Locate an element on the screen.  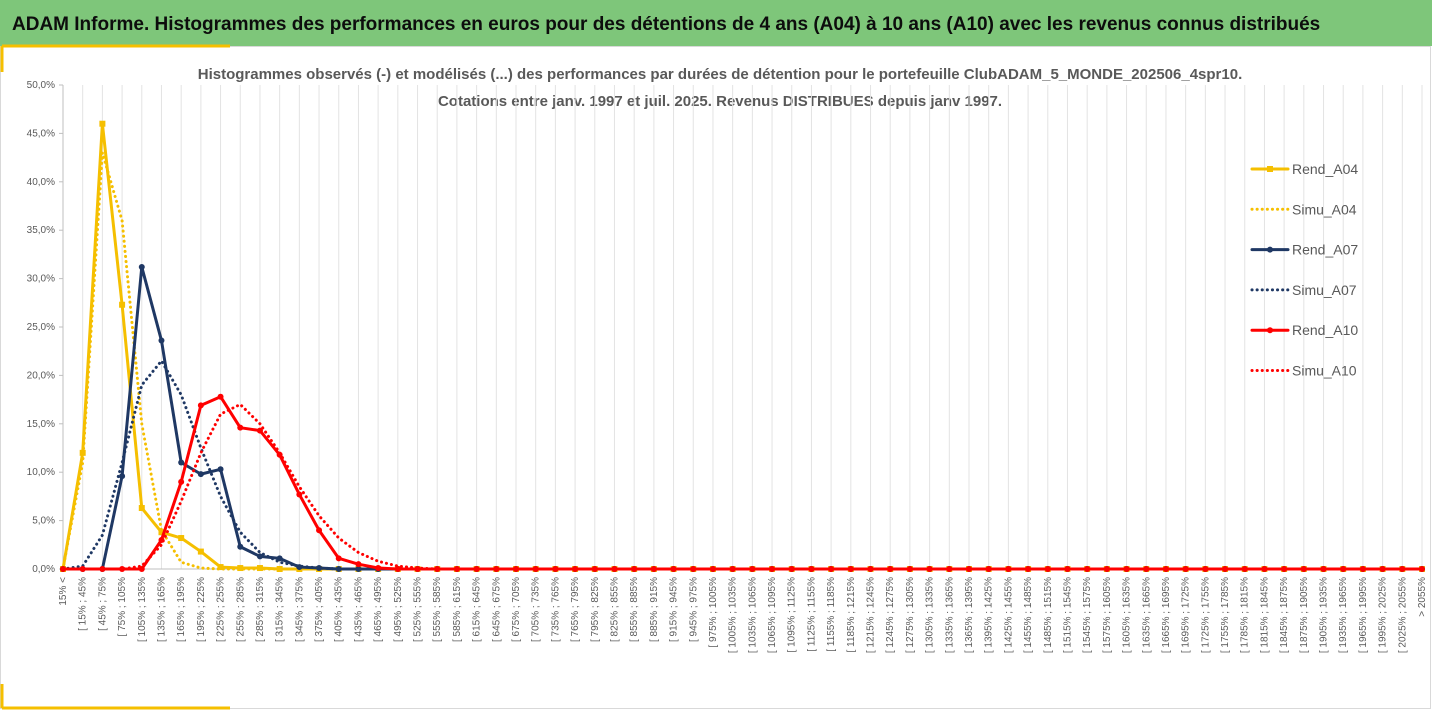
x-tick-label: [ 1815% ; 1845% is located at coordinates (1264, 615).